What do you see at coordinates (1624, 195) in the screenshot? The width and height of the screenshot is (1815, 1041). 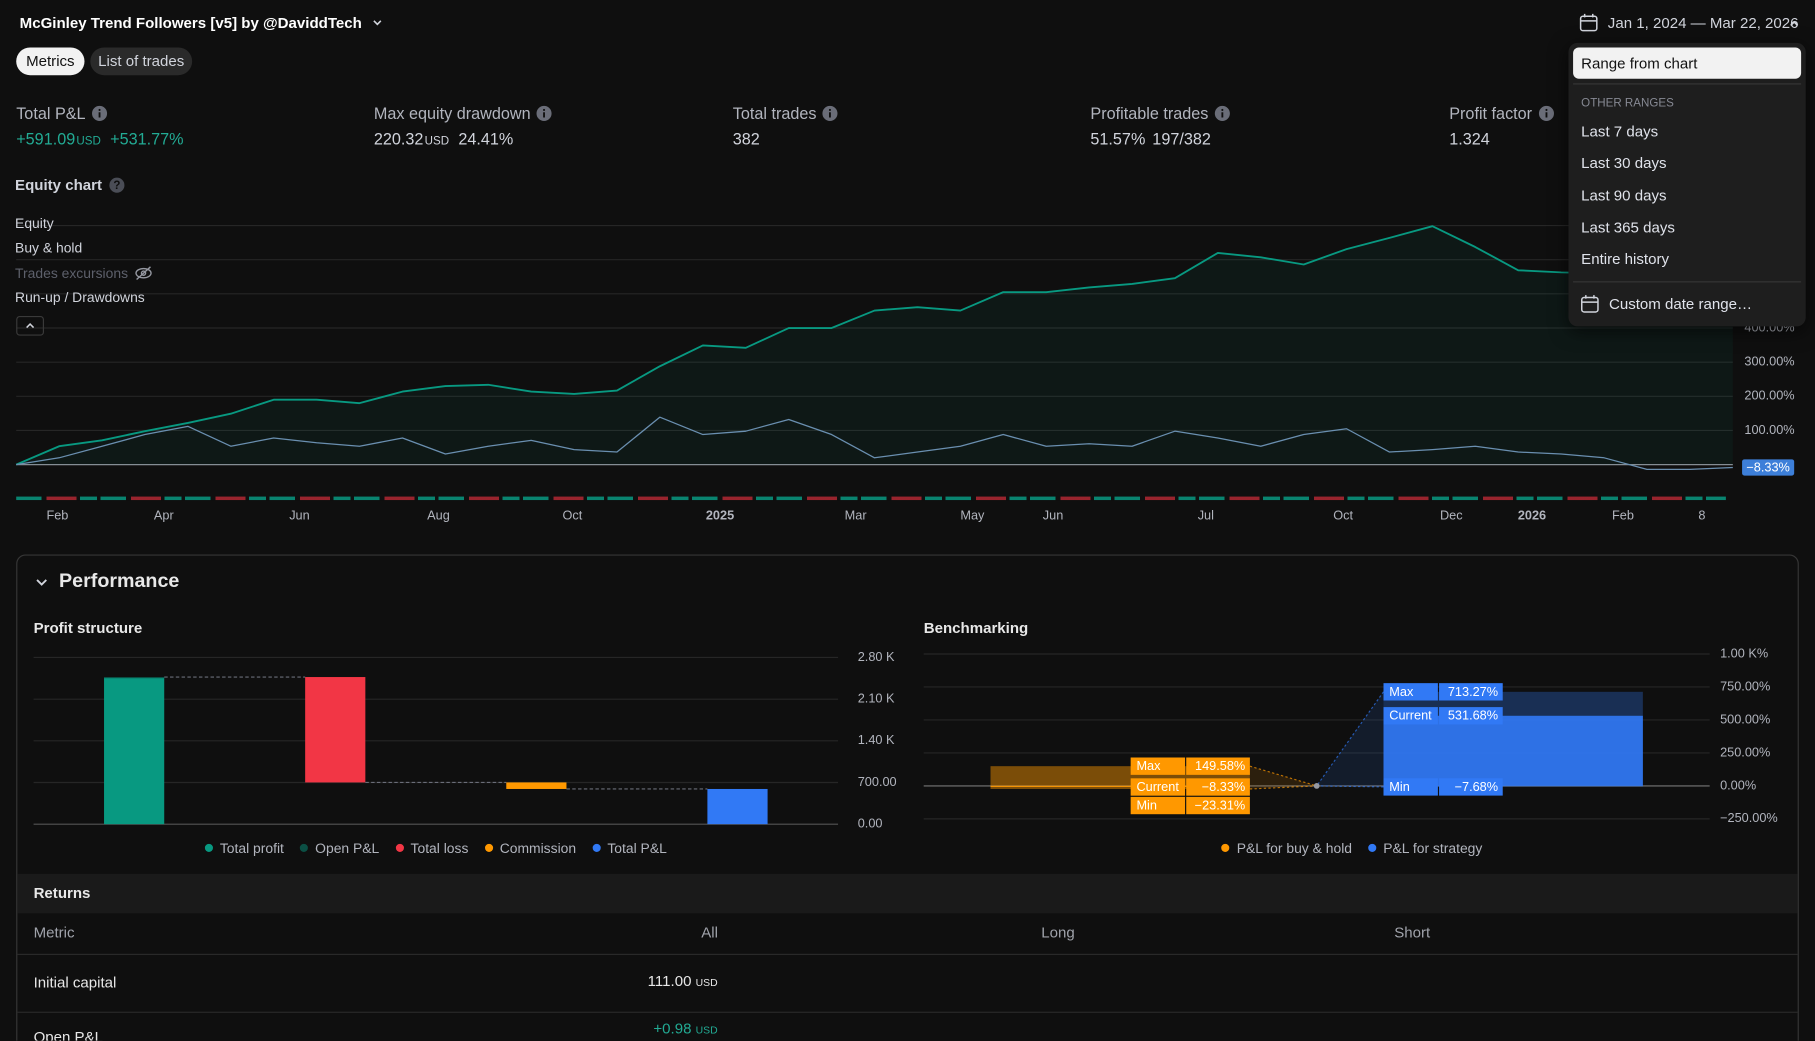 I see `dropdown-item: Last 90 days` at bounding box center [1624, 195].